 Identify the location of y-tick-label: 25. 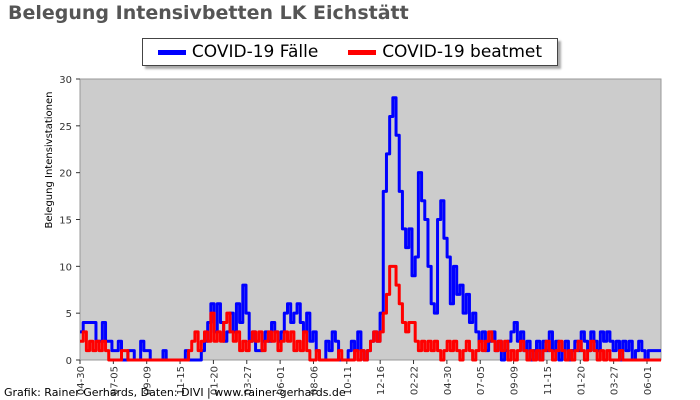
(65, 127).